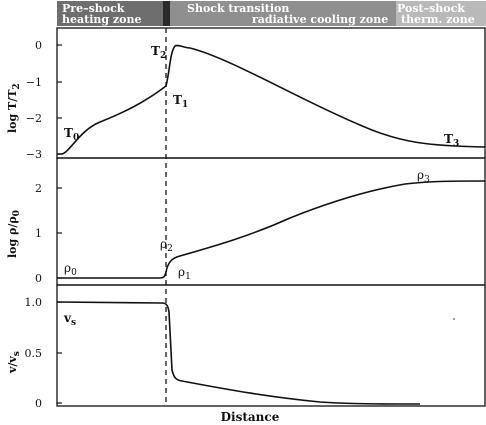 This screenshot has height=425, width=486. I want to click on tick-marks, so click(59, 224).